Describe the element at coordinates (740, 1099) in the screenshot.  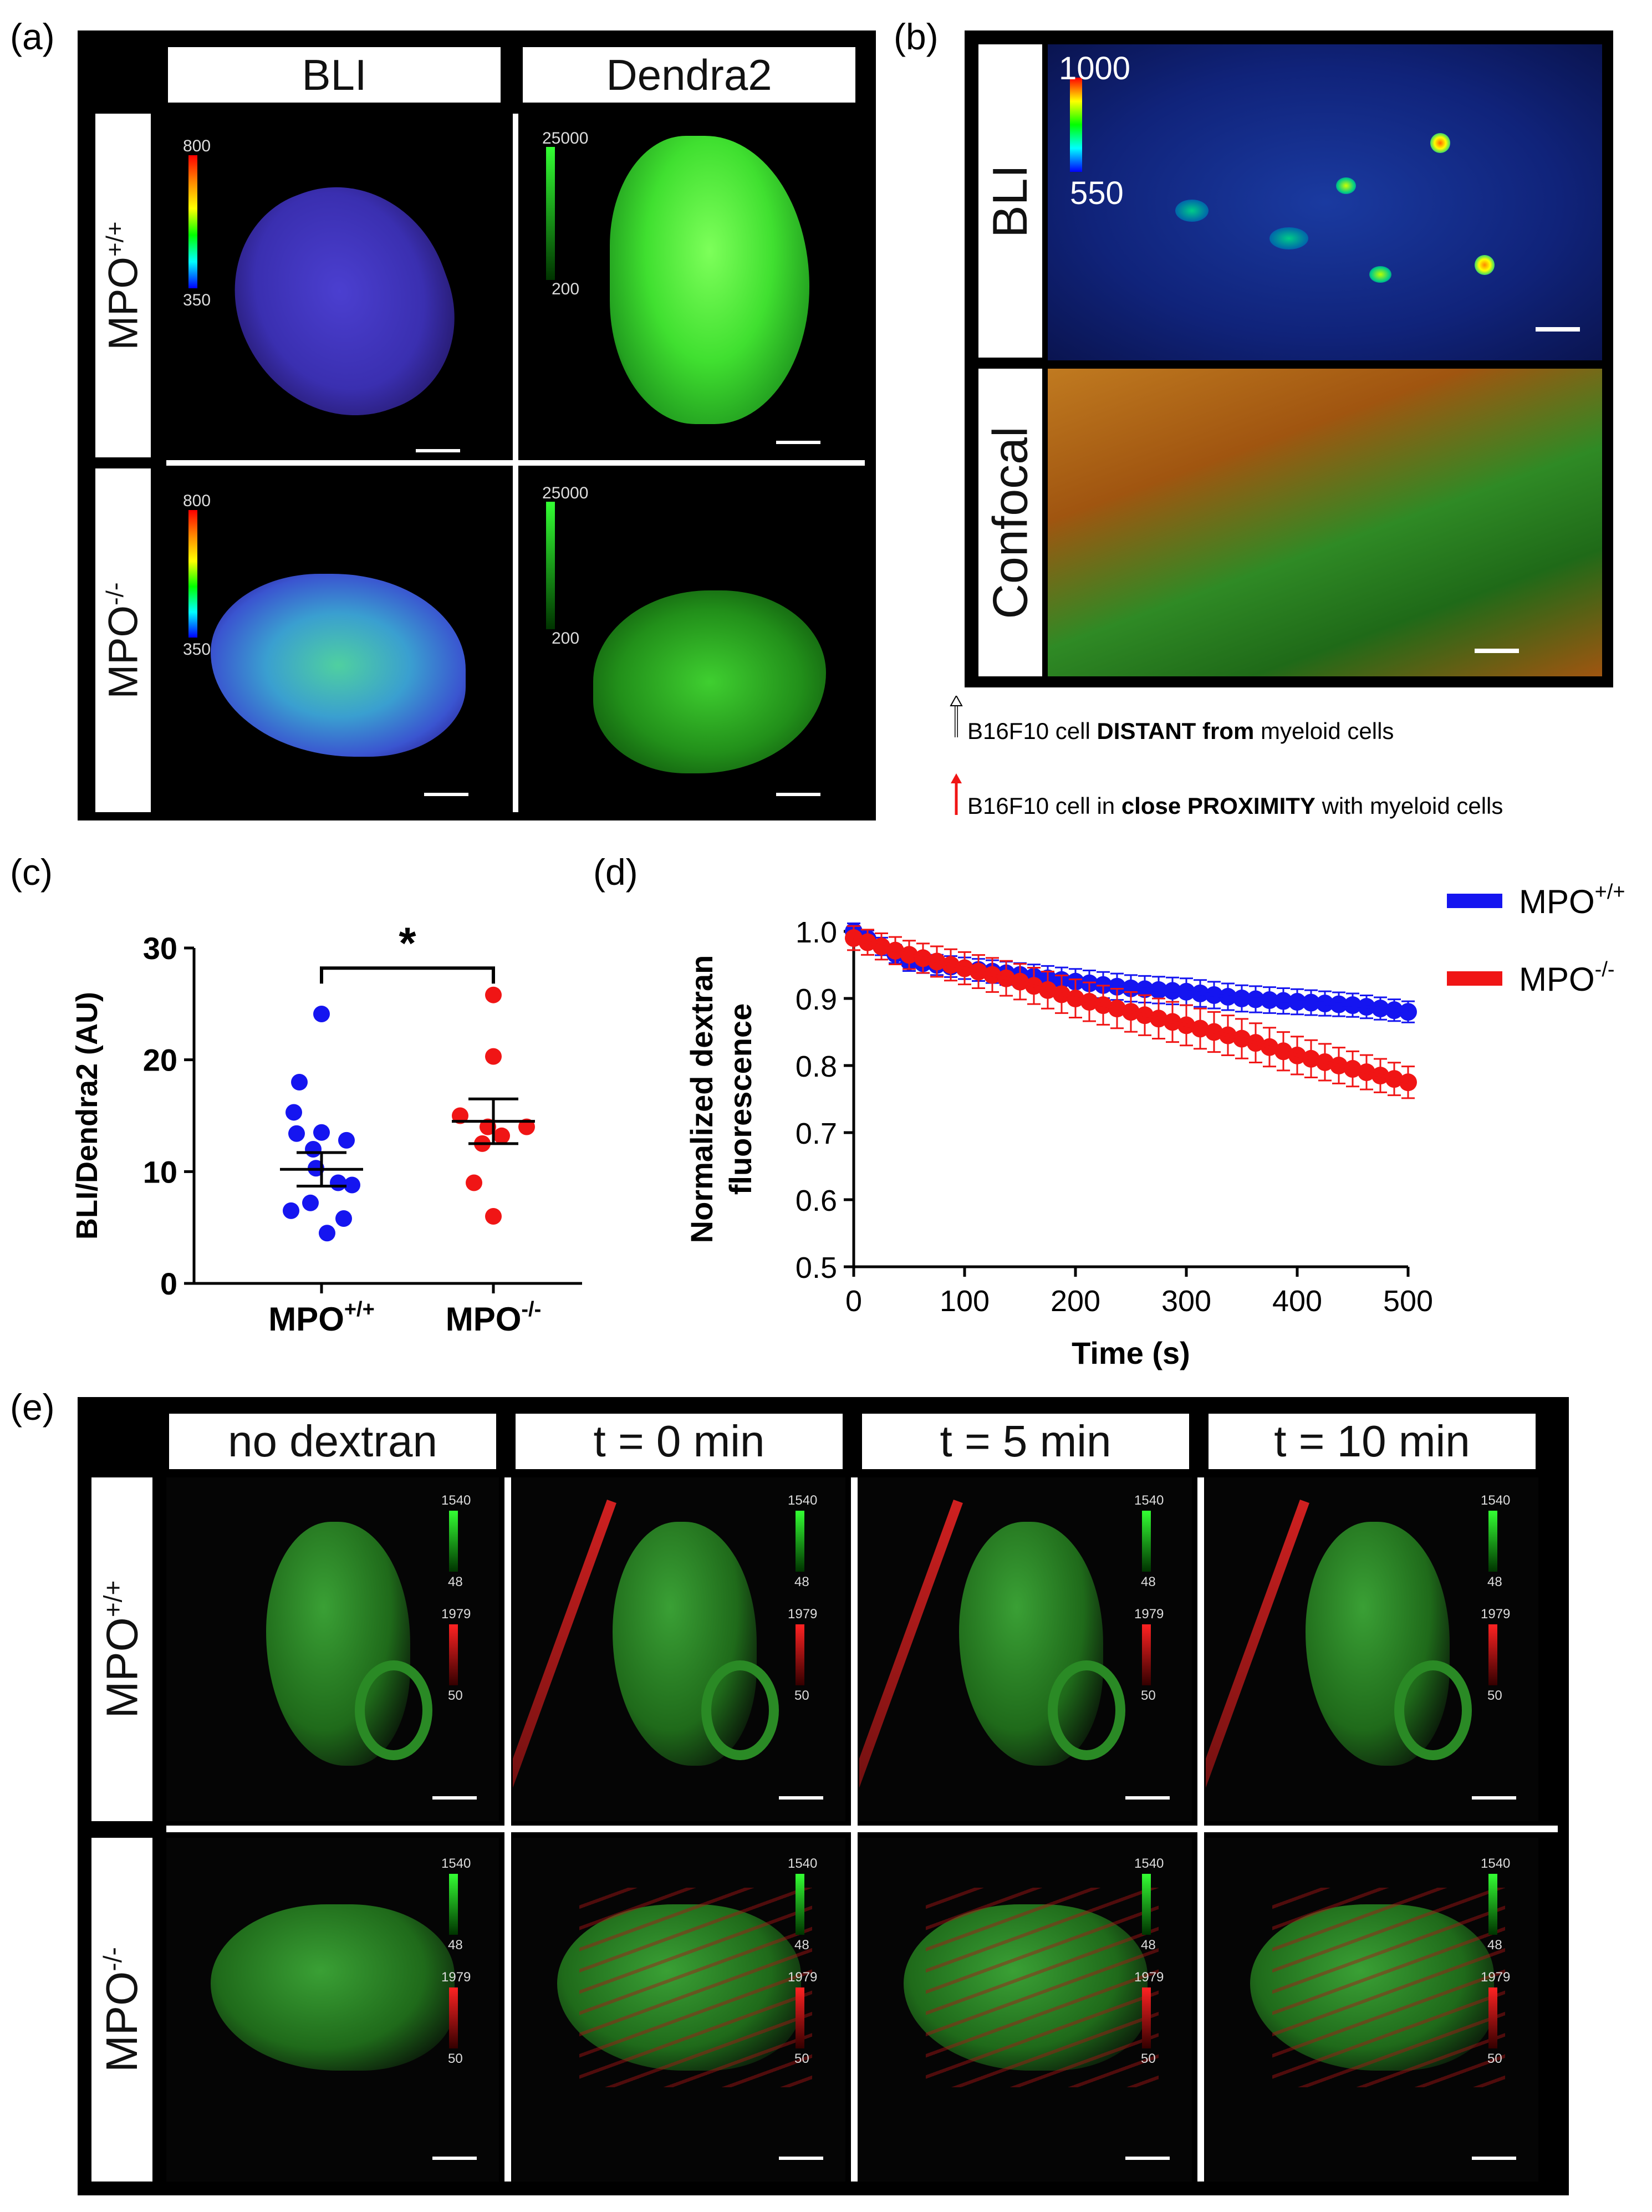
I see `y-axis-label: fluorescence` at that location.